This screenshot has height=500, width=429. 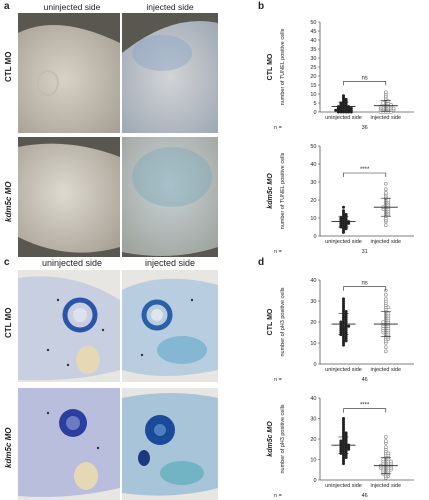 What do you see at coordinates (313, 50) in the screenshot?
I see `y-tick-label: 35` at bounding box center [313, 50].